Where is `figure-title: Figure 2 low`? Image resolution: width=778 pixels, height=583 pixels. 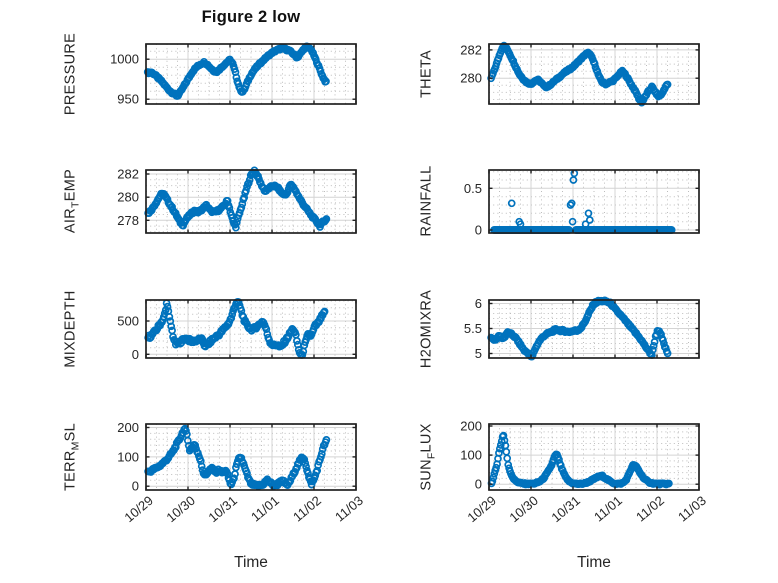
figure-title: Figure 2 low is located at coordinates (251, 17).